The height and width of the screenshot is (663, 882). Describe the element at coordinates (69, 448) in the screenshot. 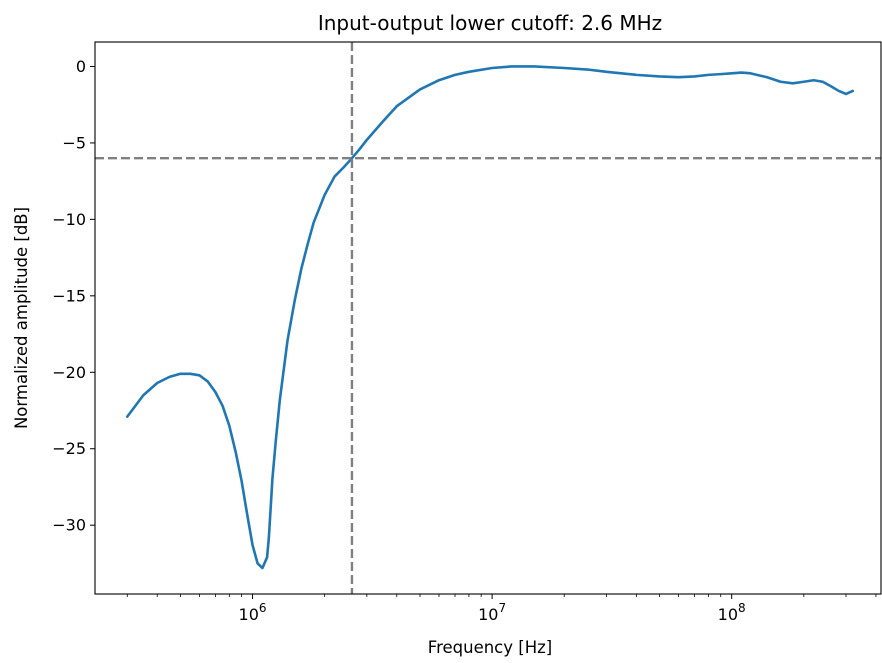

I see `y-tick-label: −25` at that location.